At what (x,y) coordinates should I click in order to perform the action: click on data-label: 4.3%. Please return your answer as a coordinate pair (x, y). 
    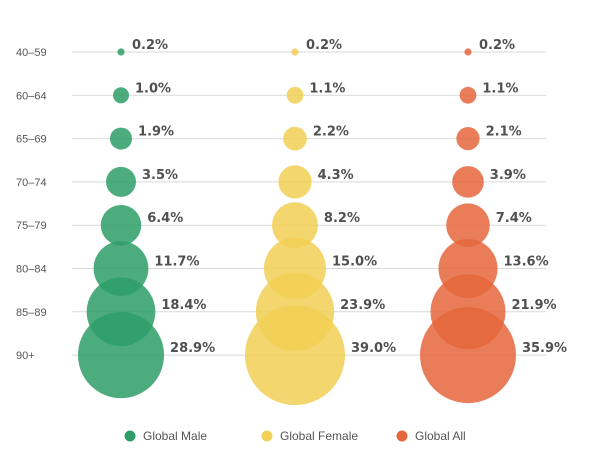
    Looking at the image, I should click on (336, 175).